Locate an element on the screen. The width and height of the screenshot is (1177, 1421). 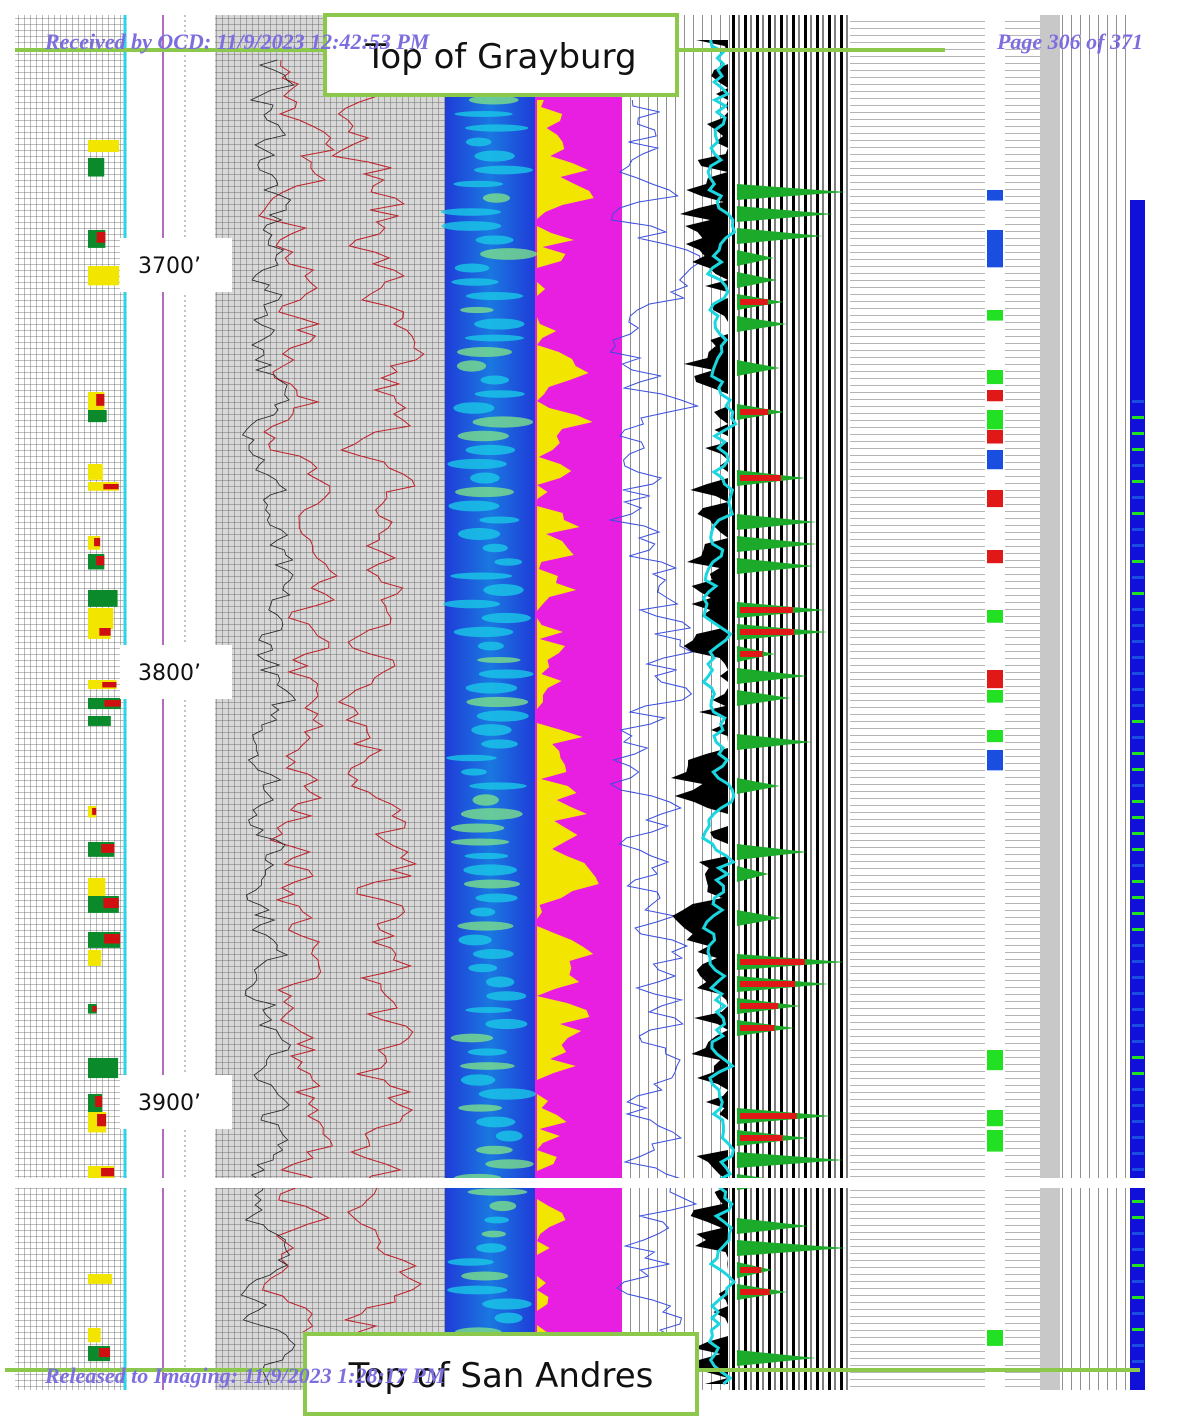
section-gap is located at coordinates (588, 1183).